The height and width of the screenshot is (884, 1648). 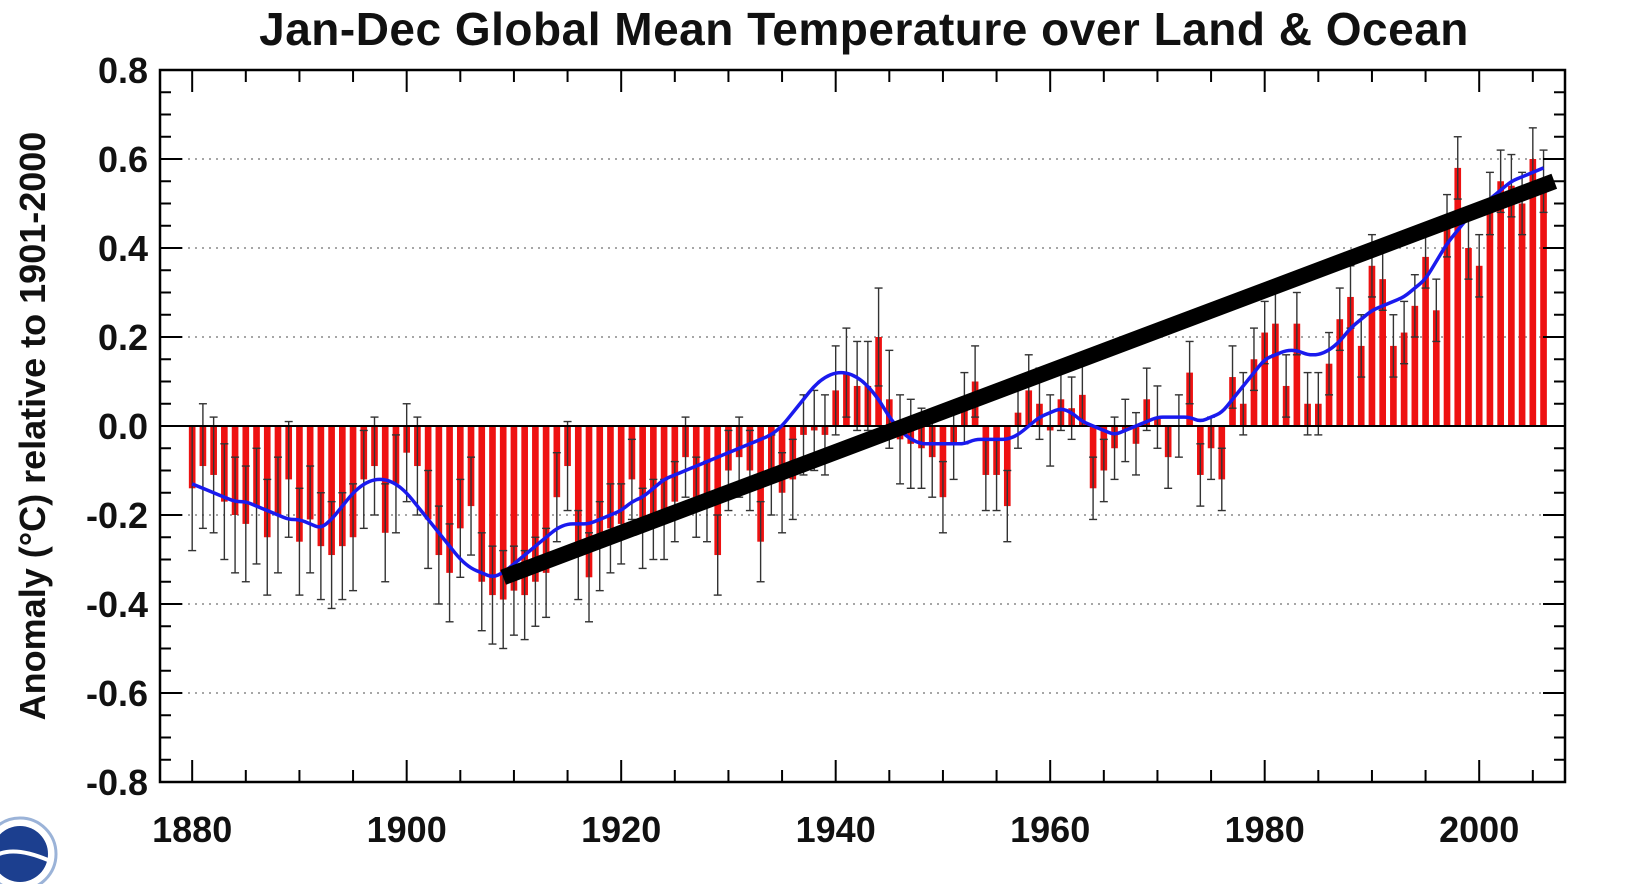 What do you see at coordinates (1393, 346) in the screenshot?
I see `error-bar-1992` at bounding box center [1393, 346].